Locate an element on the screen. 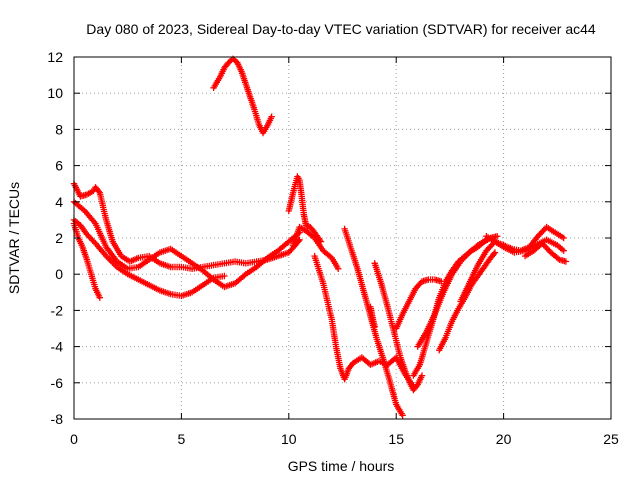 Image resolution: width=640 pixels, height=480 pixels. series-trace-s3 is located at coordinates (87, 261).